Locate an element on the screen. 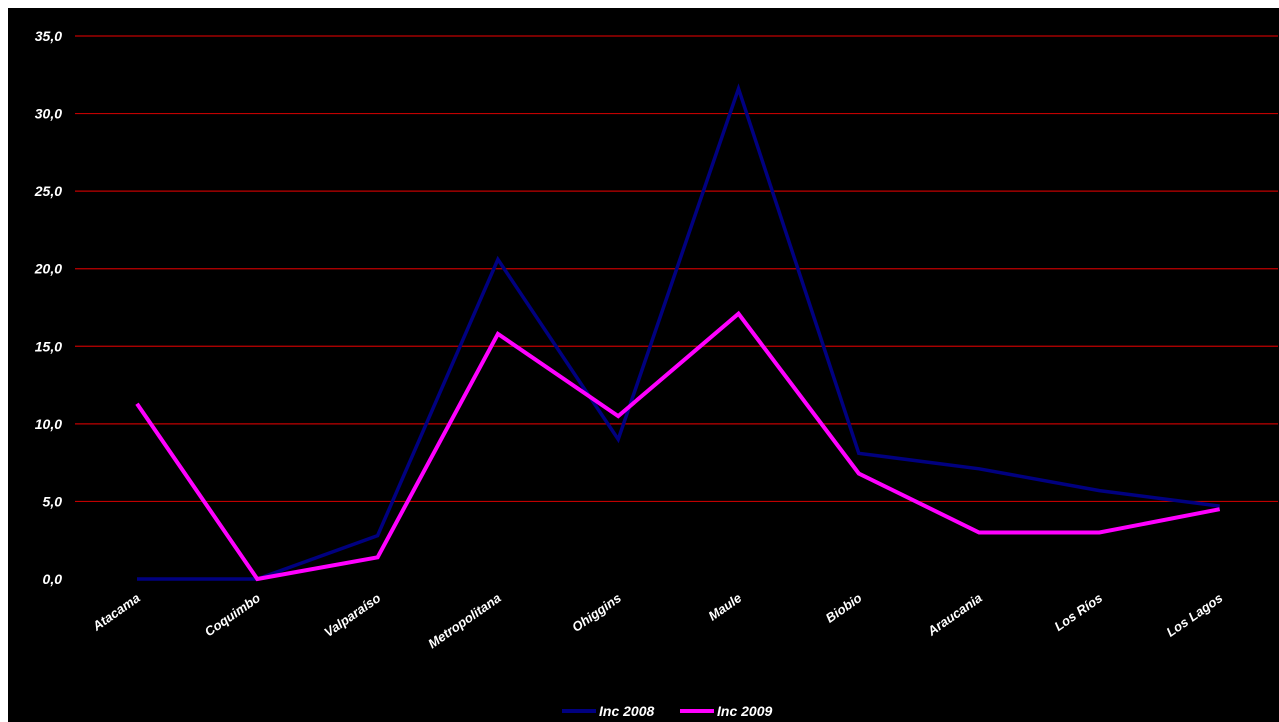 Image resolution: width=1279 pixels, height=722 pixels. y-tick-label: 30,0 is located at coordinates (48, 114).